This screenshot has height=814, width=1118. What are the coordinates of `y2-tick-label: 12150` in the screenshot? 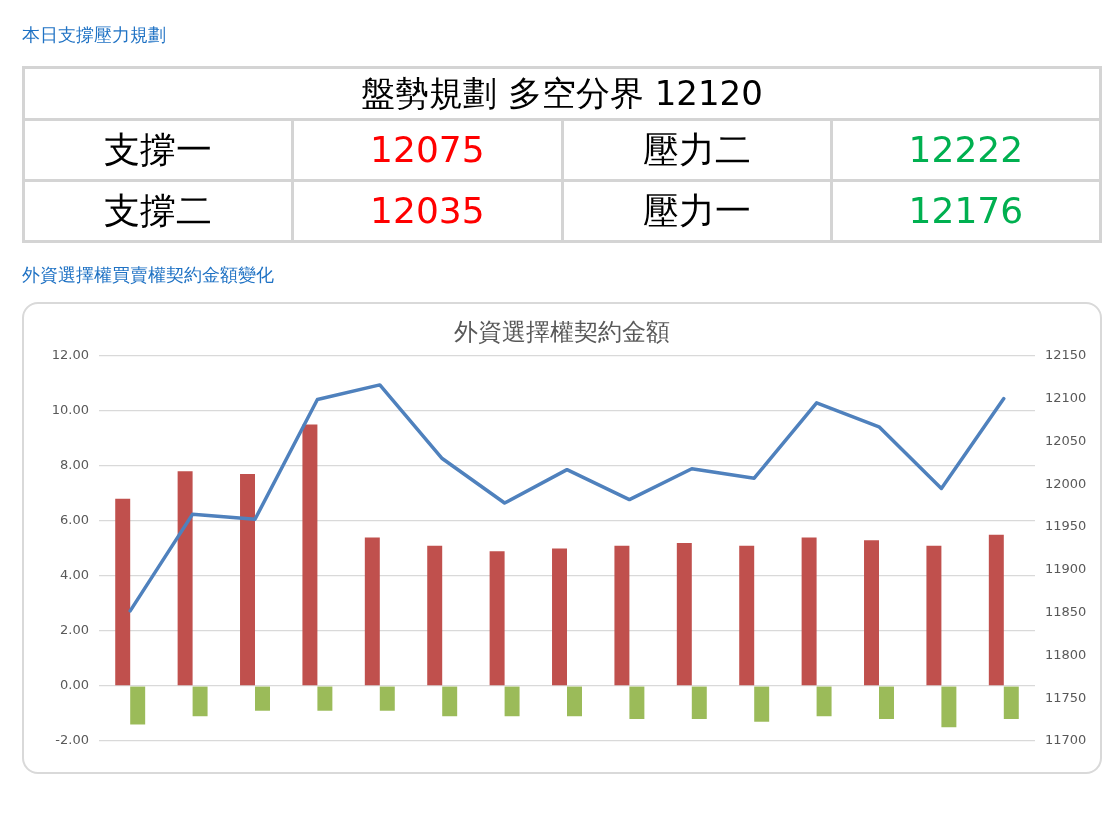 It's located at (1066, 355).